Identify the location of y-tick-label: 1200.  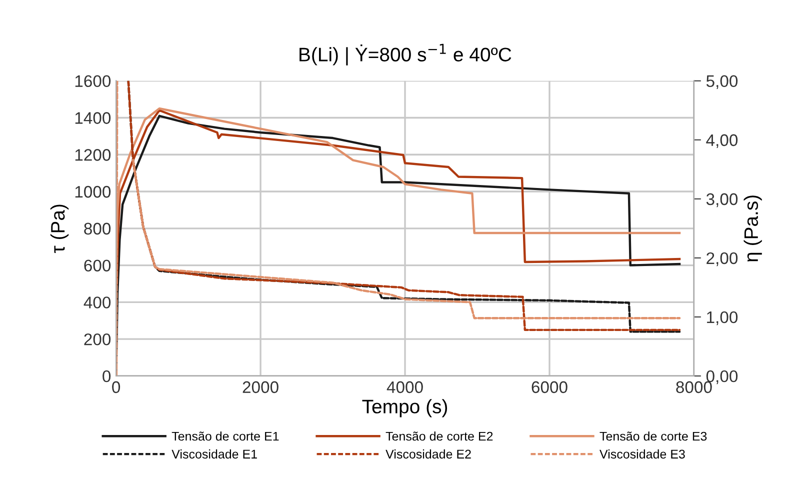
(93, 155).